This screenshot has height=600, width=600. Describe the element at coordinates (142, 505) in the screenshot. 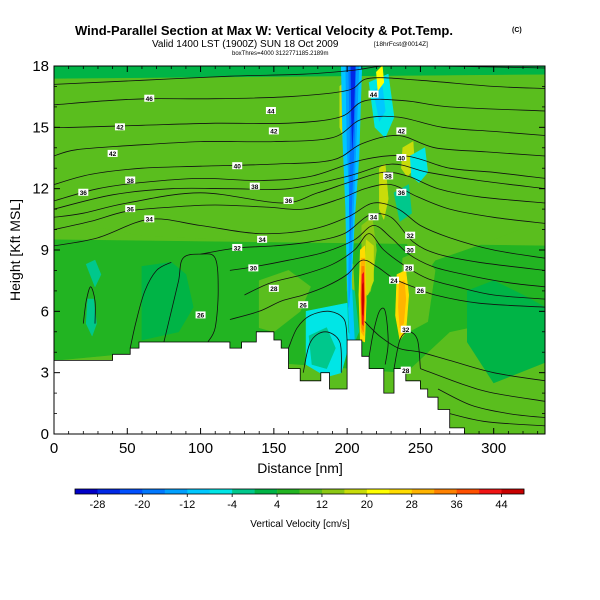

I see `colorbar-tick-label: -20` at that location.